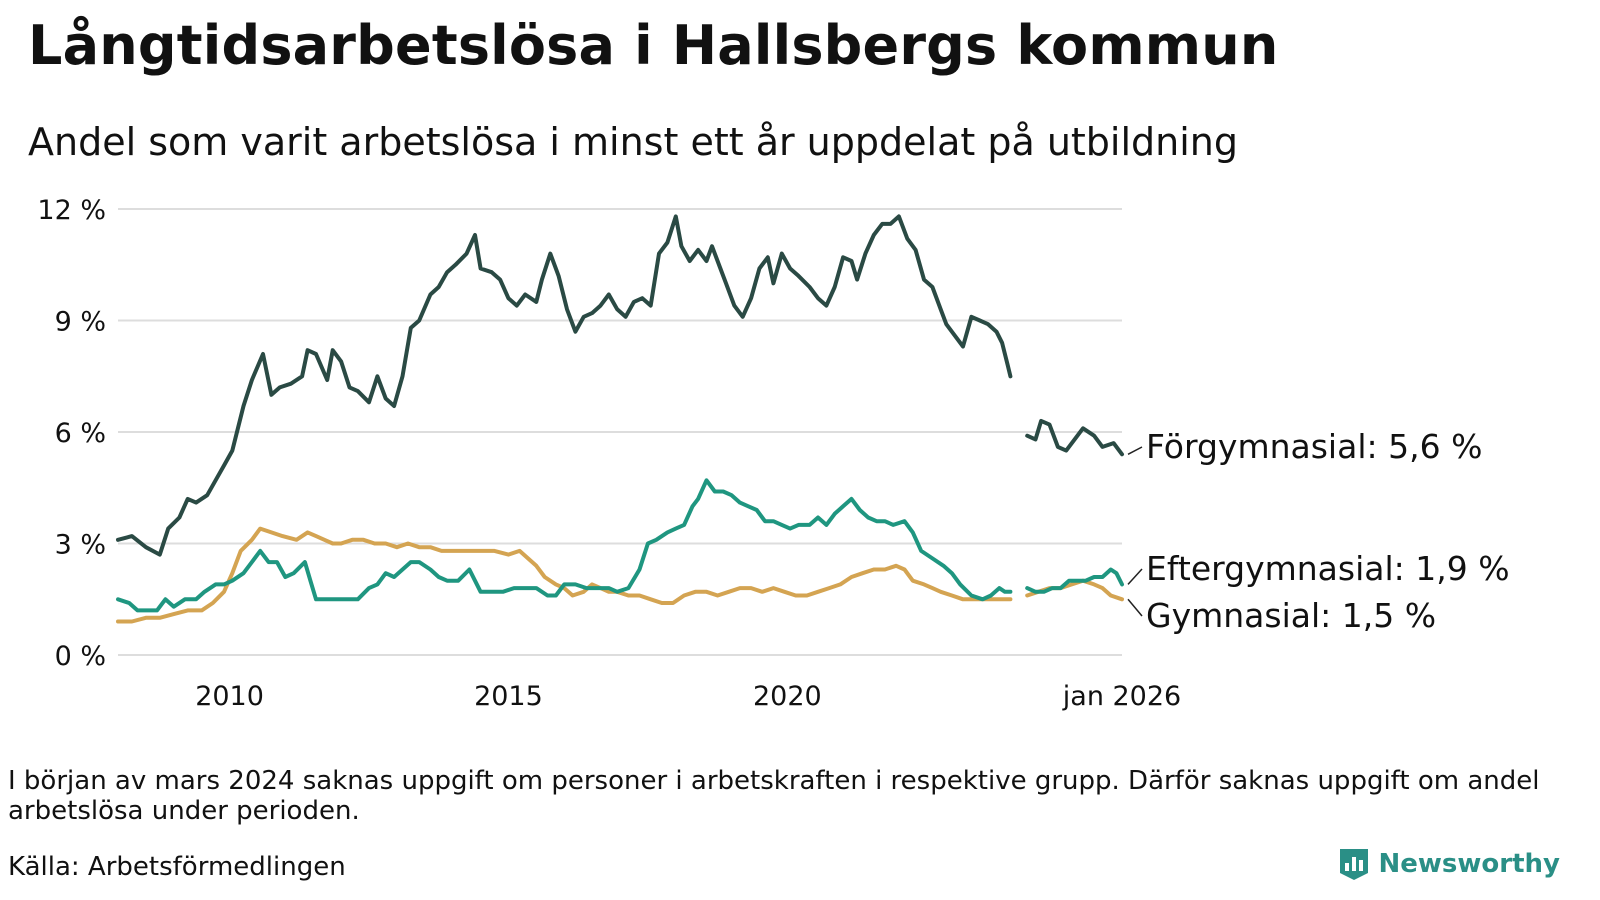 The image size is (1600, 900). What do you see at coordinates (1135, 450) in the screenshot?
I see `leader-forgymnasial` at bounding box center [1135, 450].